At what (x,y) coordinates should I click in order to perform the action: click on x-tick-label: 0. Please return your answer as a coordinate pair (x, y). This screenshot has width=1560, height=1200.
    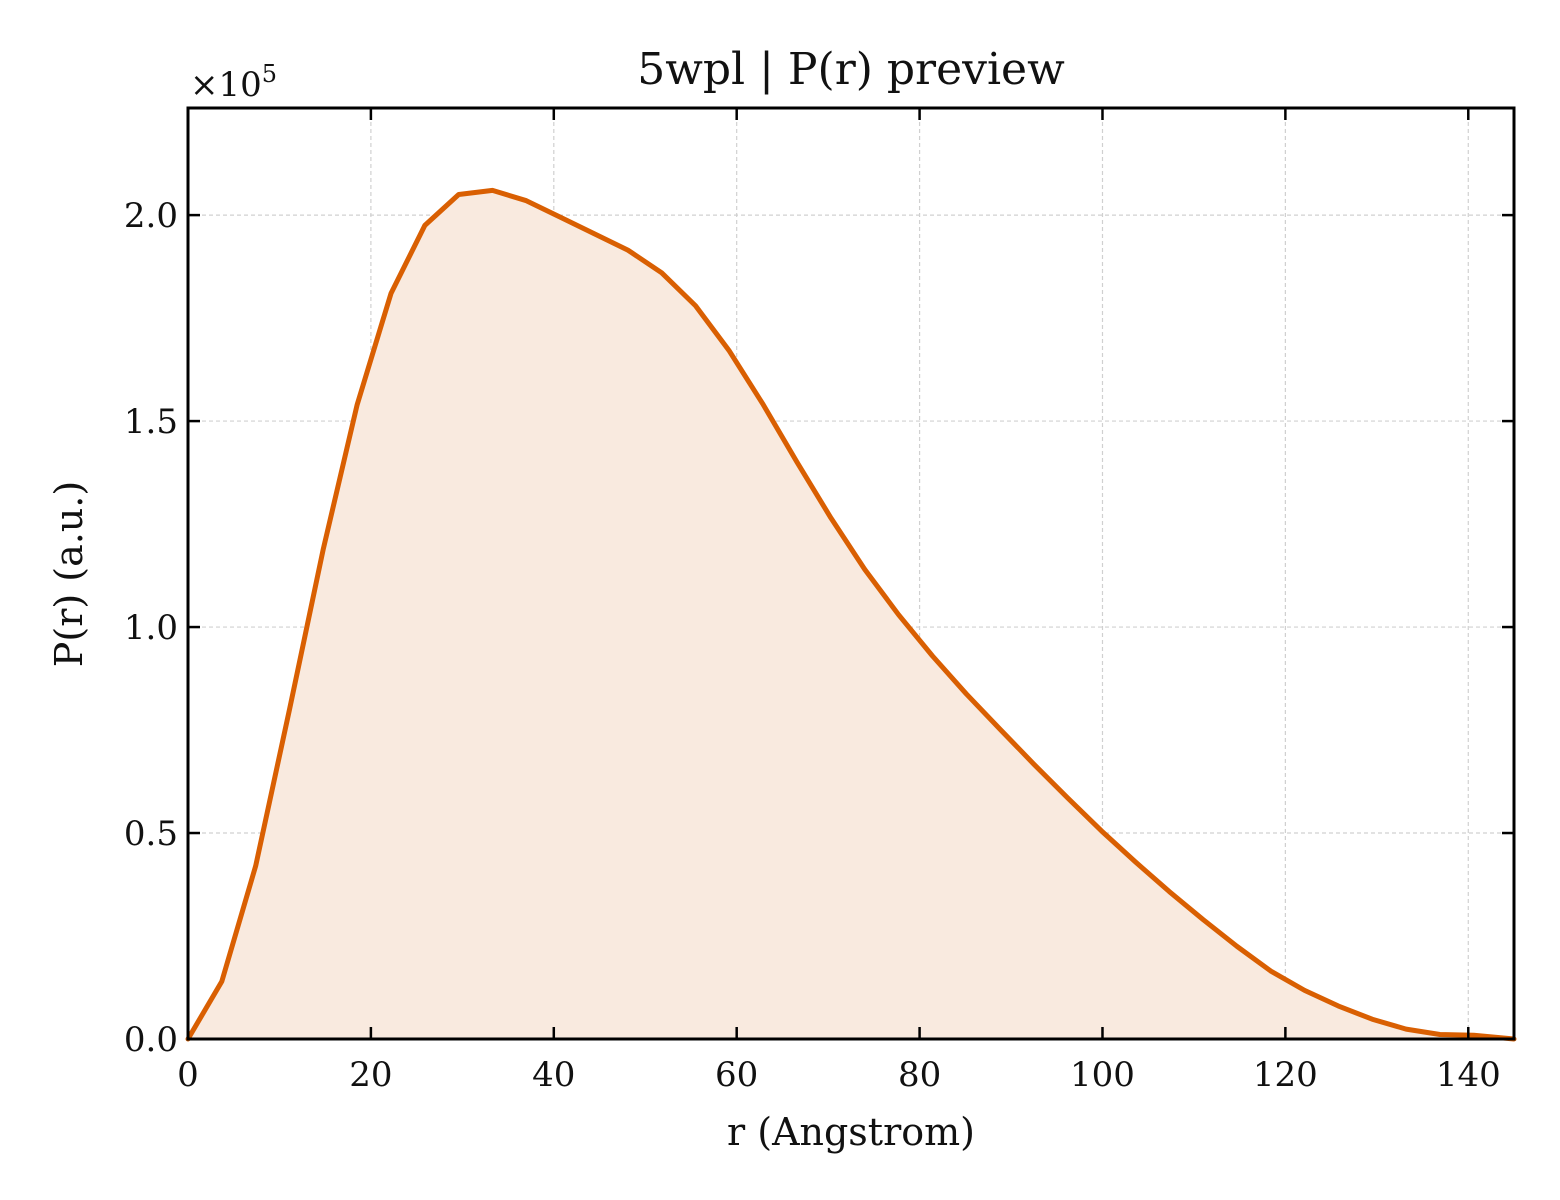
    Looking at the image, I should click on (188, 1075).